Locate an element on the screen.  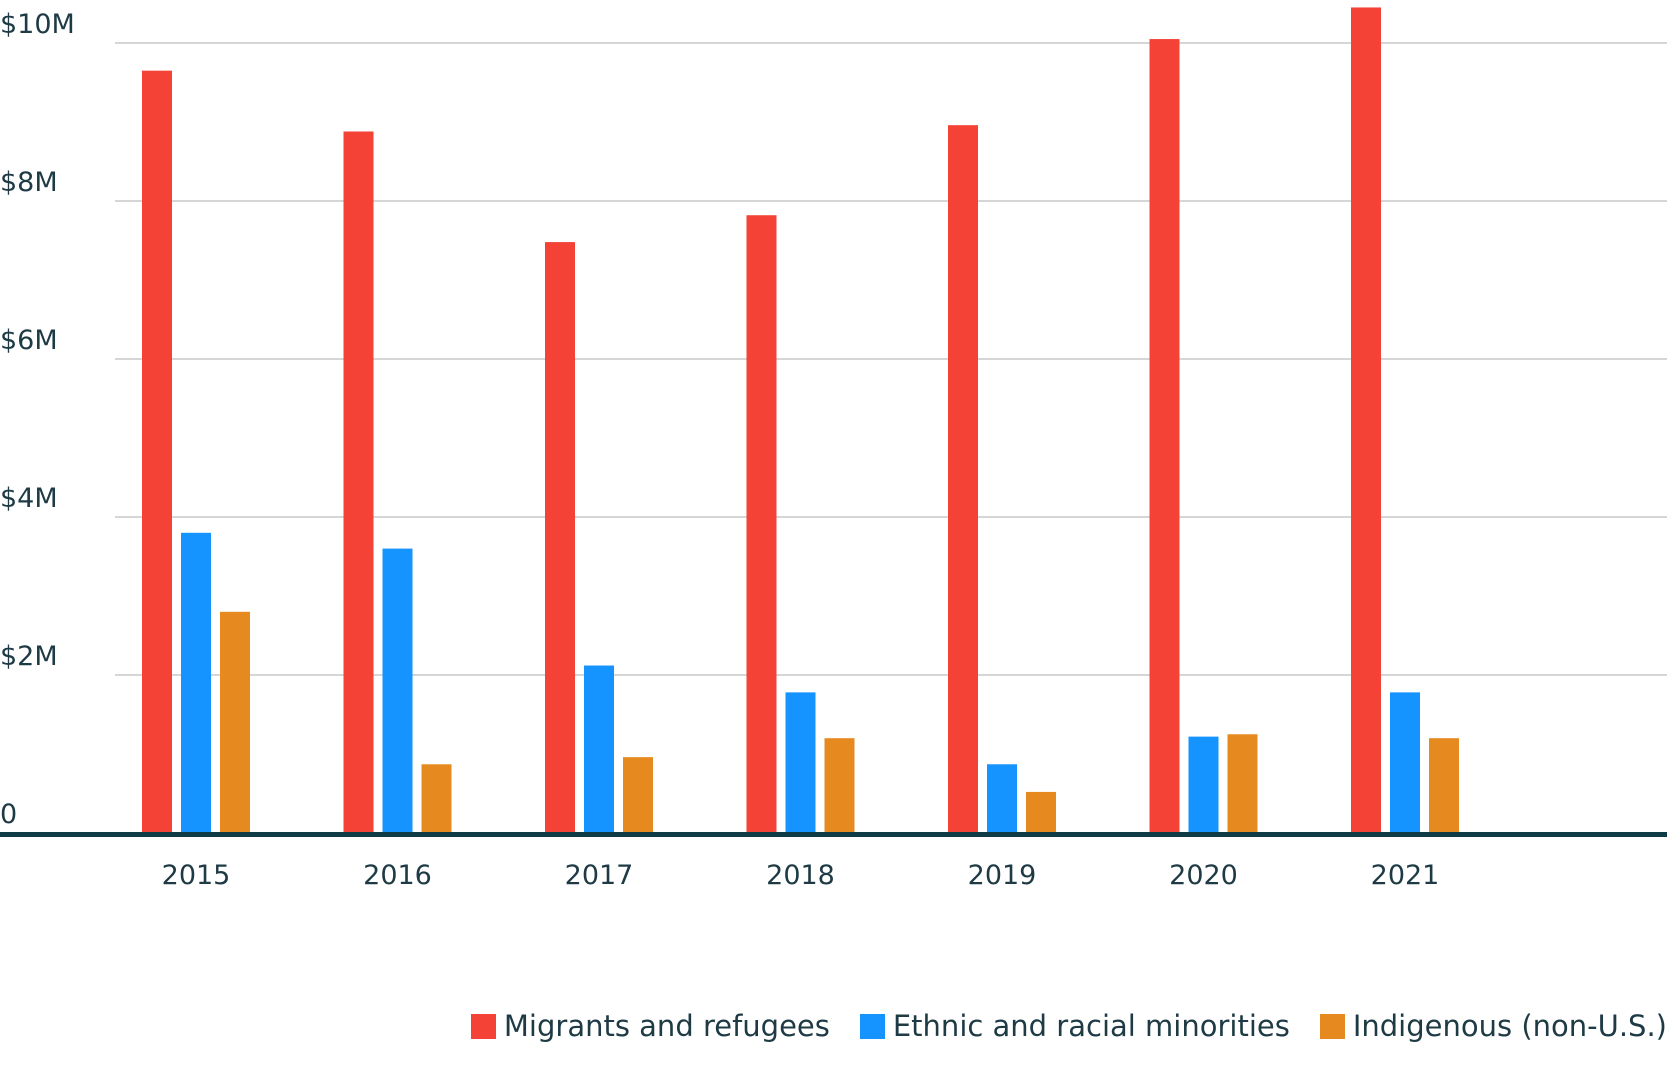
y-tick-label: $10M is located at coordinates (37, 24).